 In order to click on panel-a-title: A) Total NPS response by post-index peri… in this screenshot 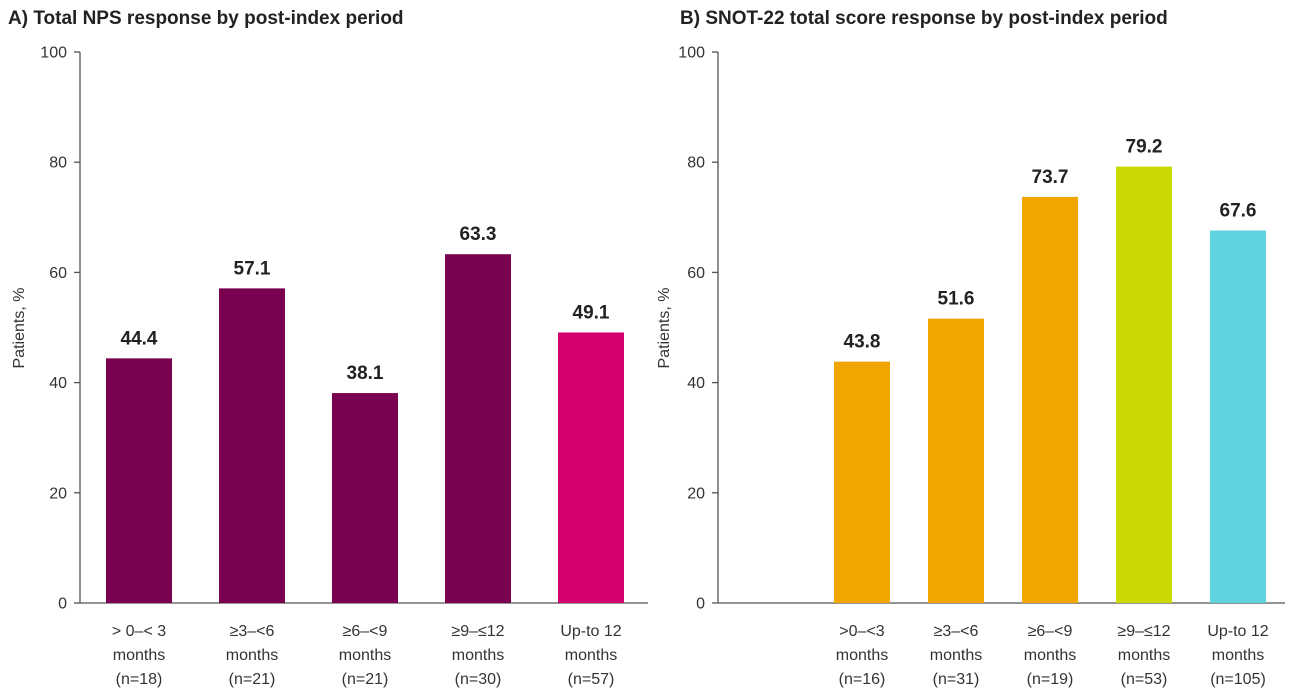, I will do `click(206, 18)`.